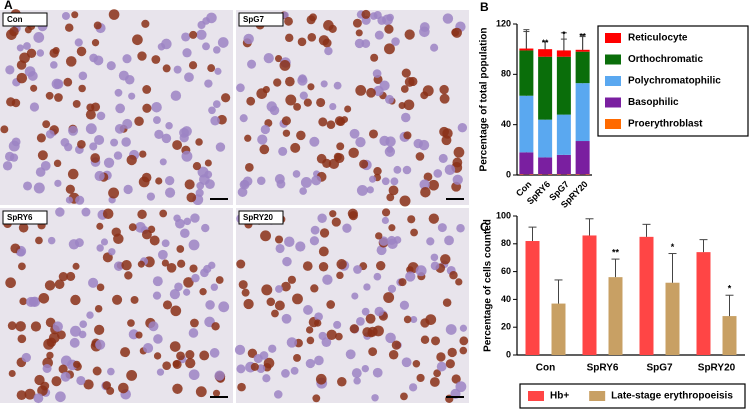 This screenshot has height=417, width=754. I want to click on legend-label: Basophilic, so click(653, 102).